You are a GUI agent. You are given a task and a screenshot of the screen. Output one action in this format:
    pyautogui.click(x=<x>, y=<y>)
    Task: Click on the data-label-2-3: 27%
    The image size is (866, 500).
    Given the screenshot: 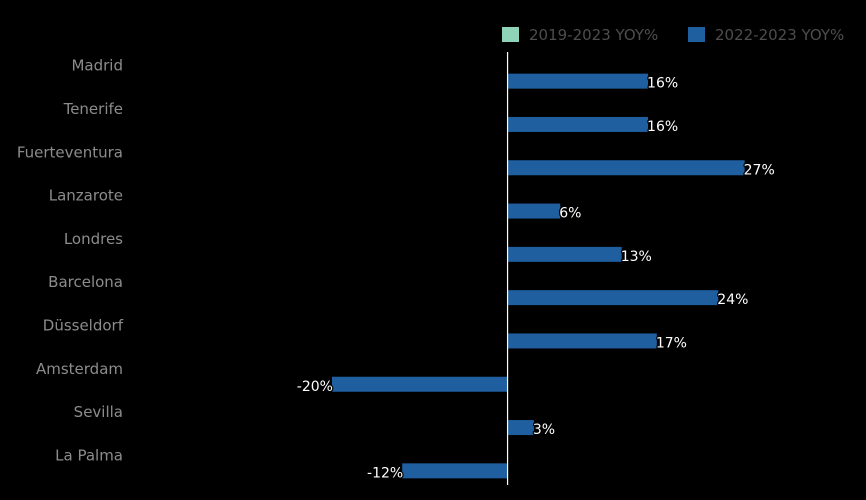 What is the action you would take?
    pyautogui.click(x=759, y=170)
    